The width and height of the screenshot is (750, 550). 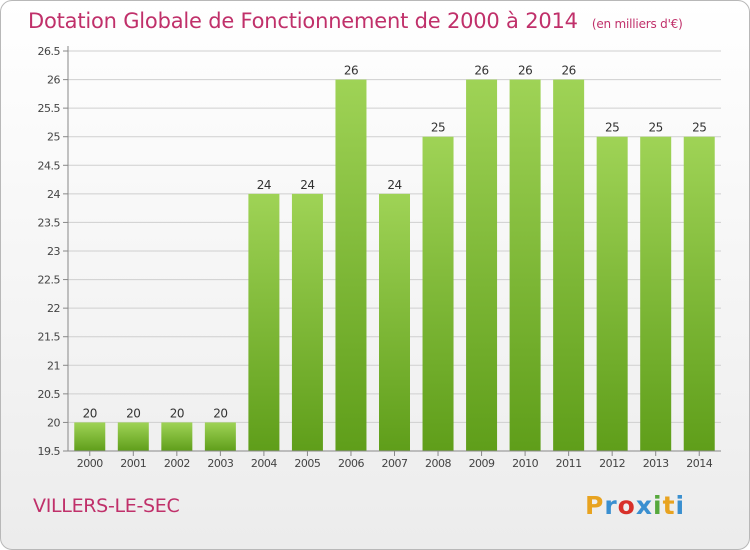 I want to click on x-tick-label: 2014, so click(x=699, y=463).